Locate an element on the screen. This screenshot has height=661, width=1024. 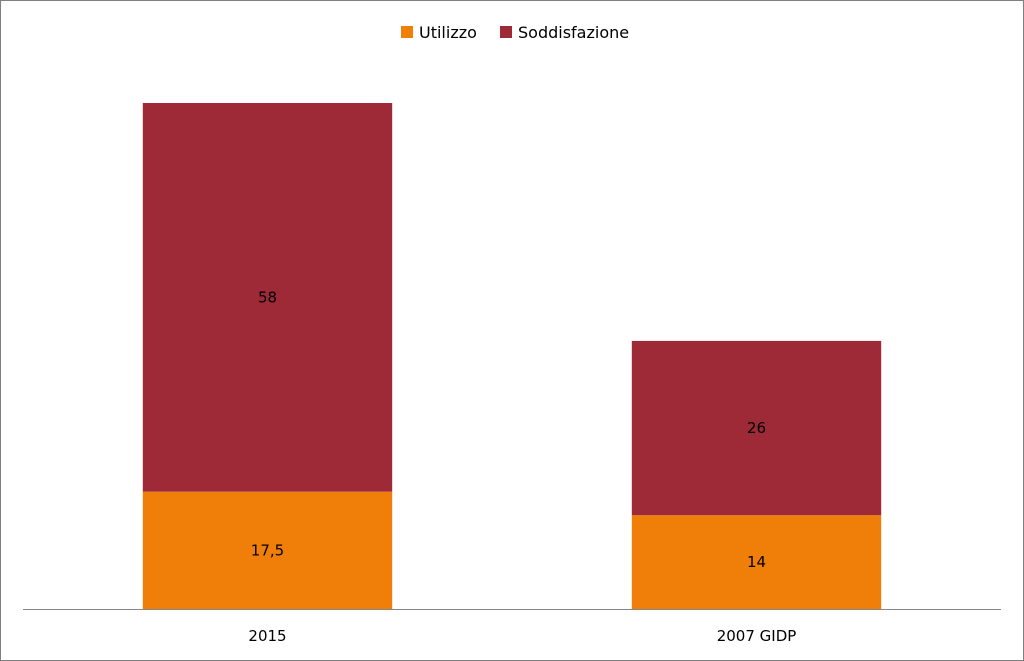
data-label-utilizzo-1: 14 is located at coordinates (756, 562).